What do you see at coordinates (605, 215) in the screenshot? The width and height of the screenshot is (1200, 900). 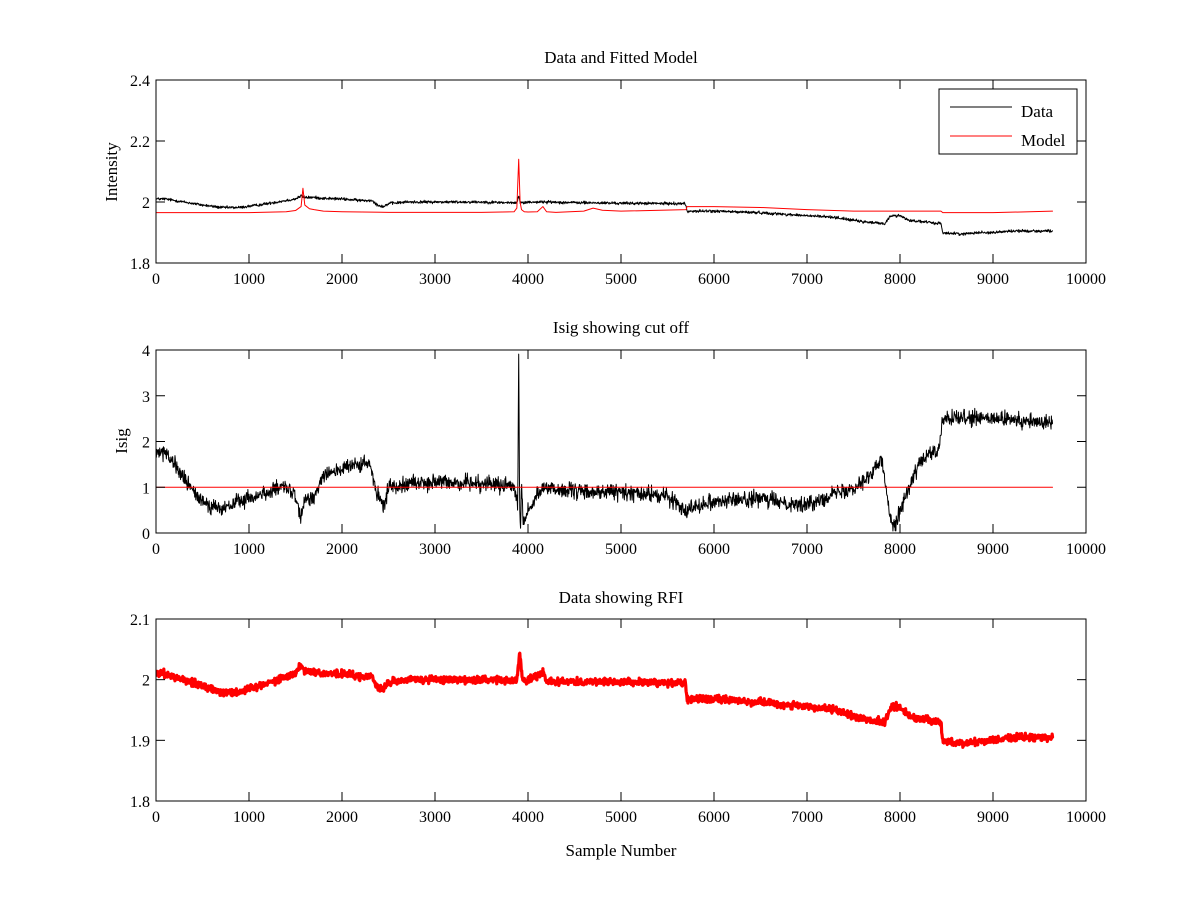 I see `panel-1-series-1-line` at bounding box center [605, 215].